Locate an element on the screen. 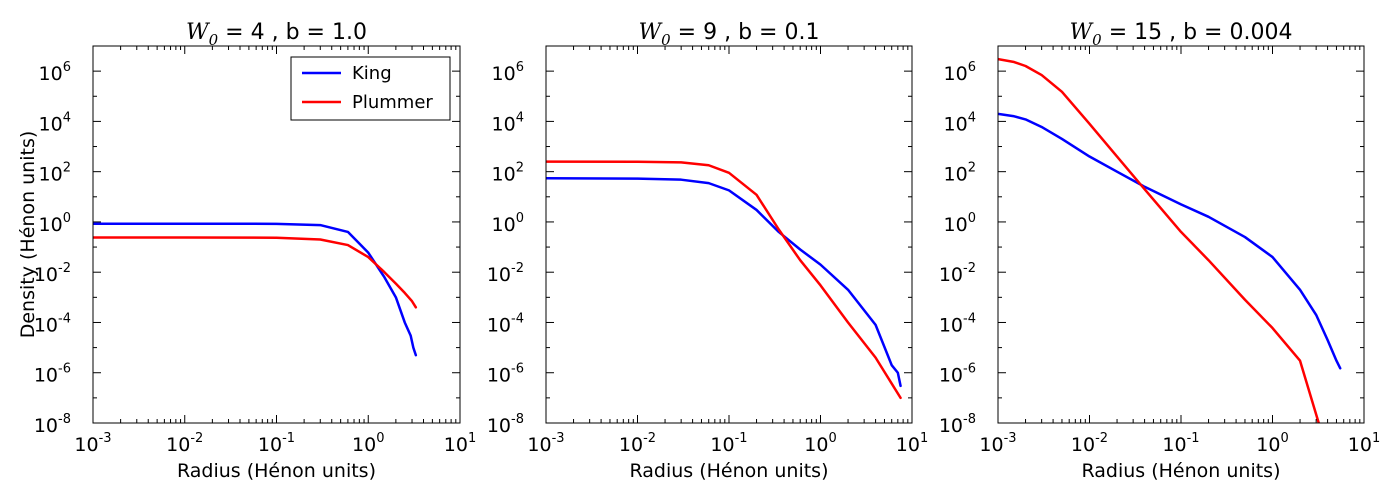  chart-title: W0 = 15 , b = 0.004 is located at coordinates (1181, 34).